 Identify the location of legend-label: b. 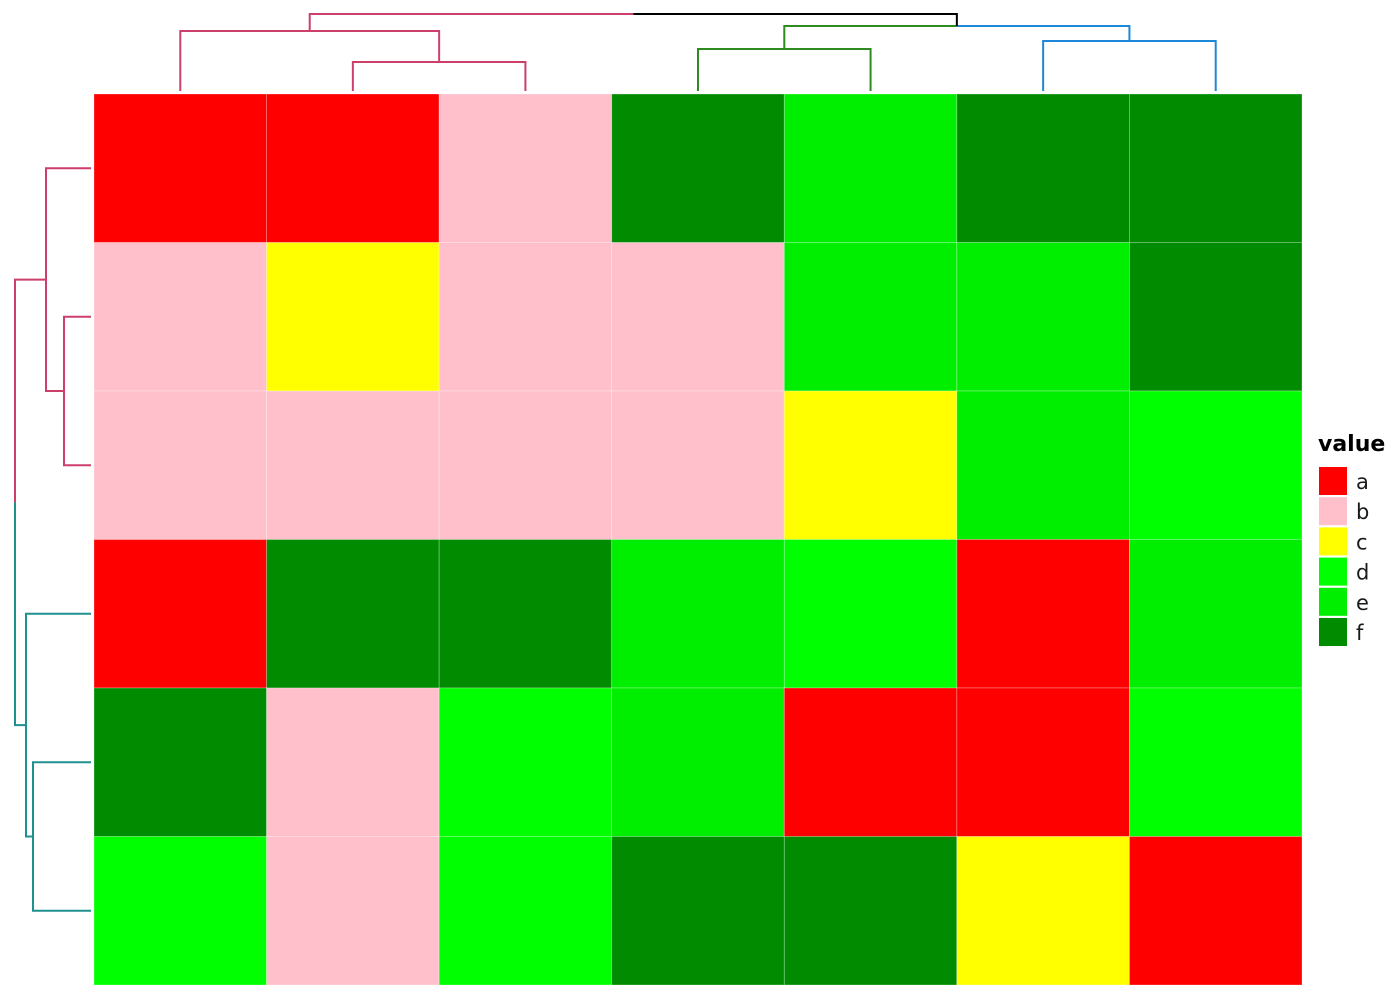
(1362, 512).